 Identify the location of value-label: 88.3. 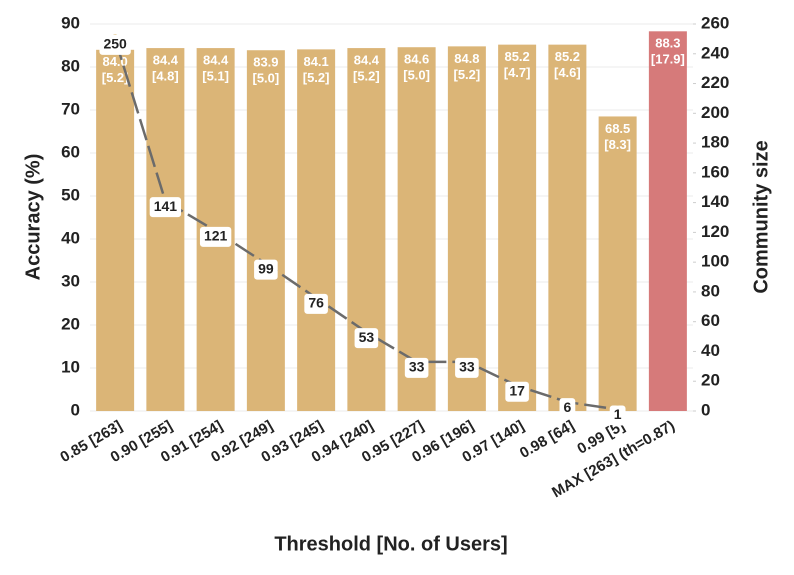
(667, 43).